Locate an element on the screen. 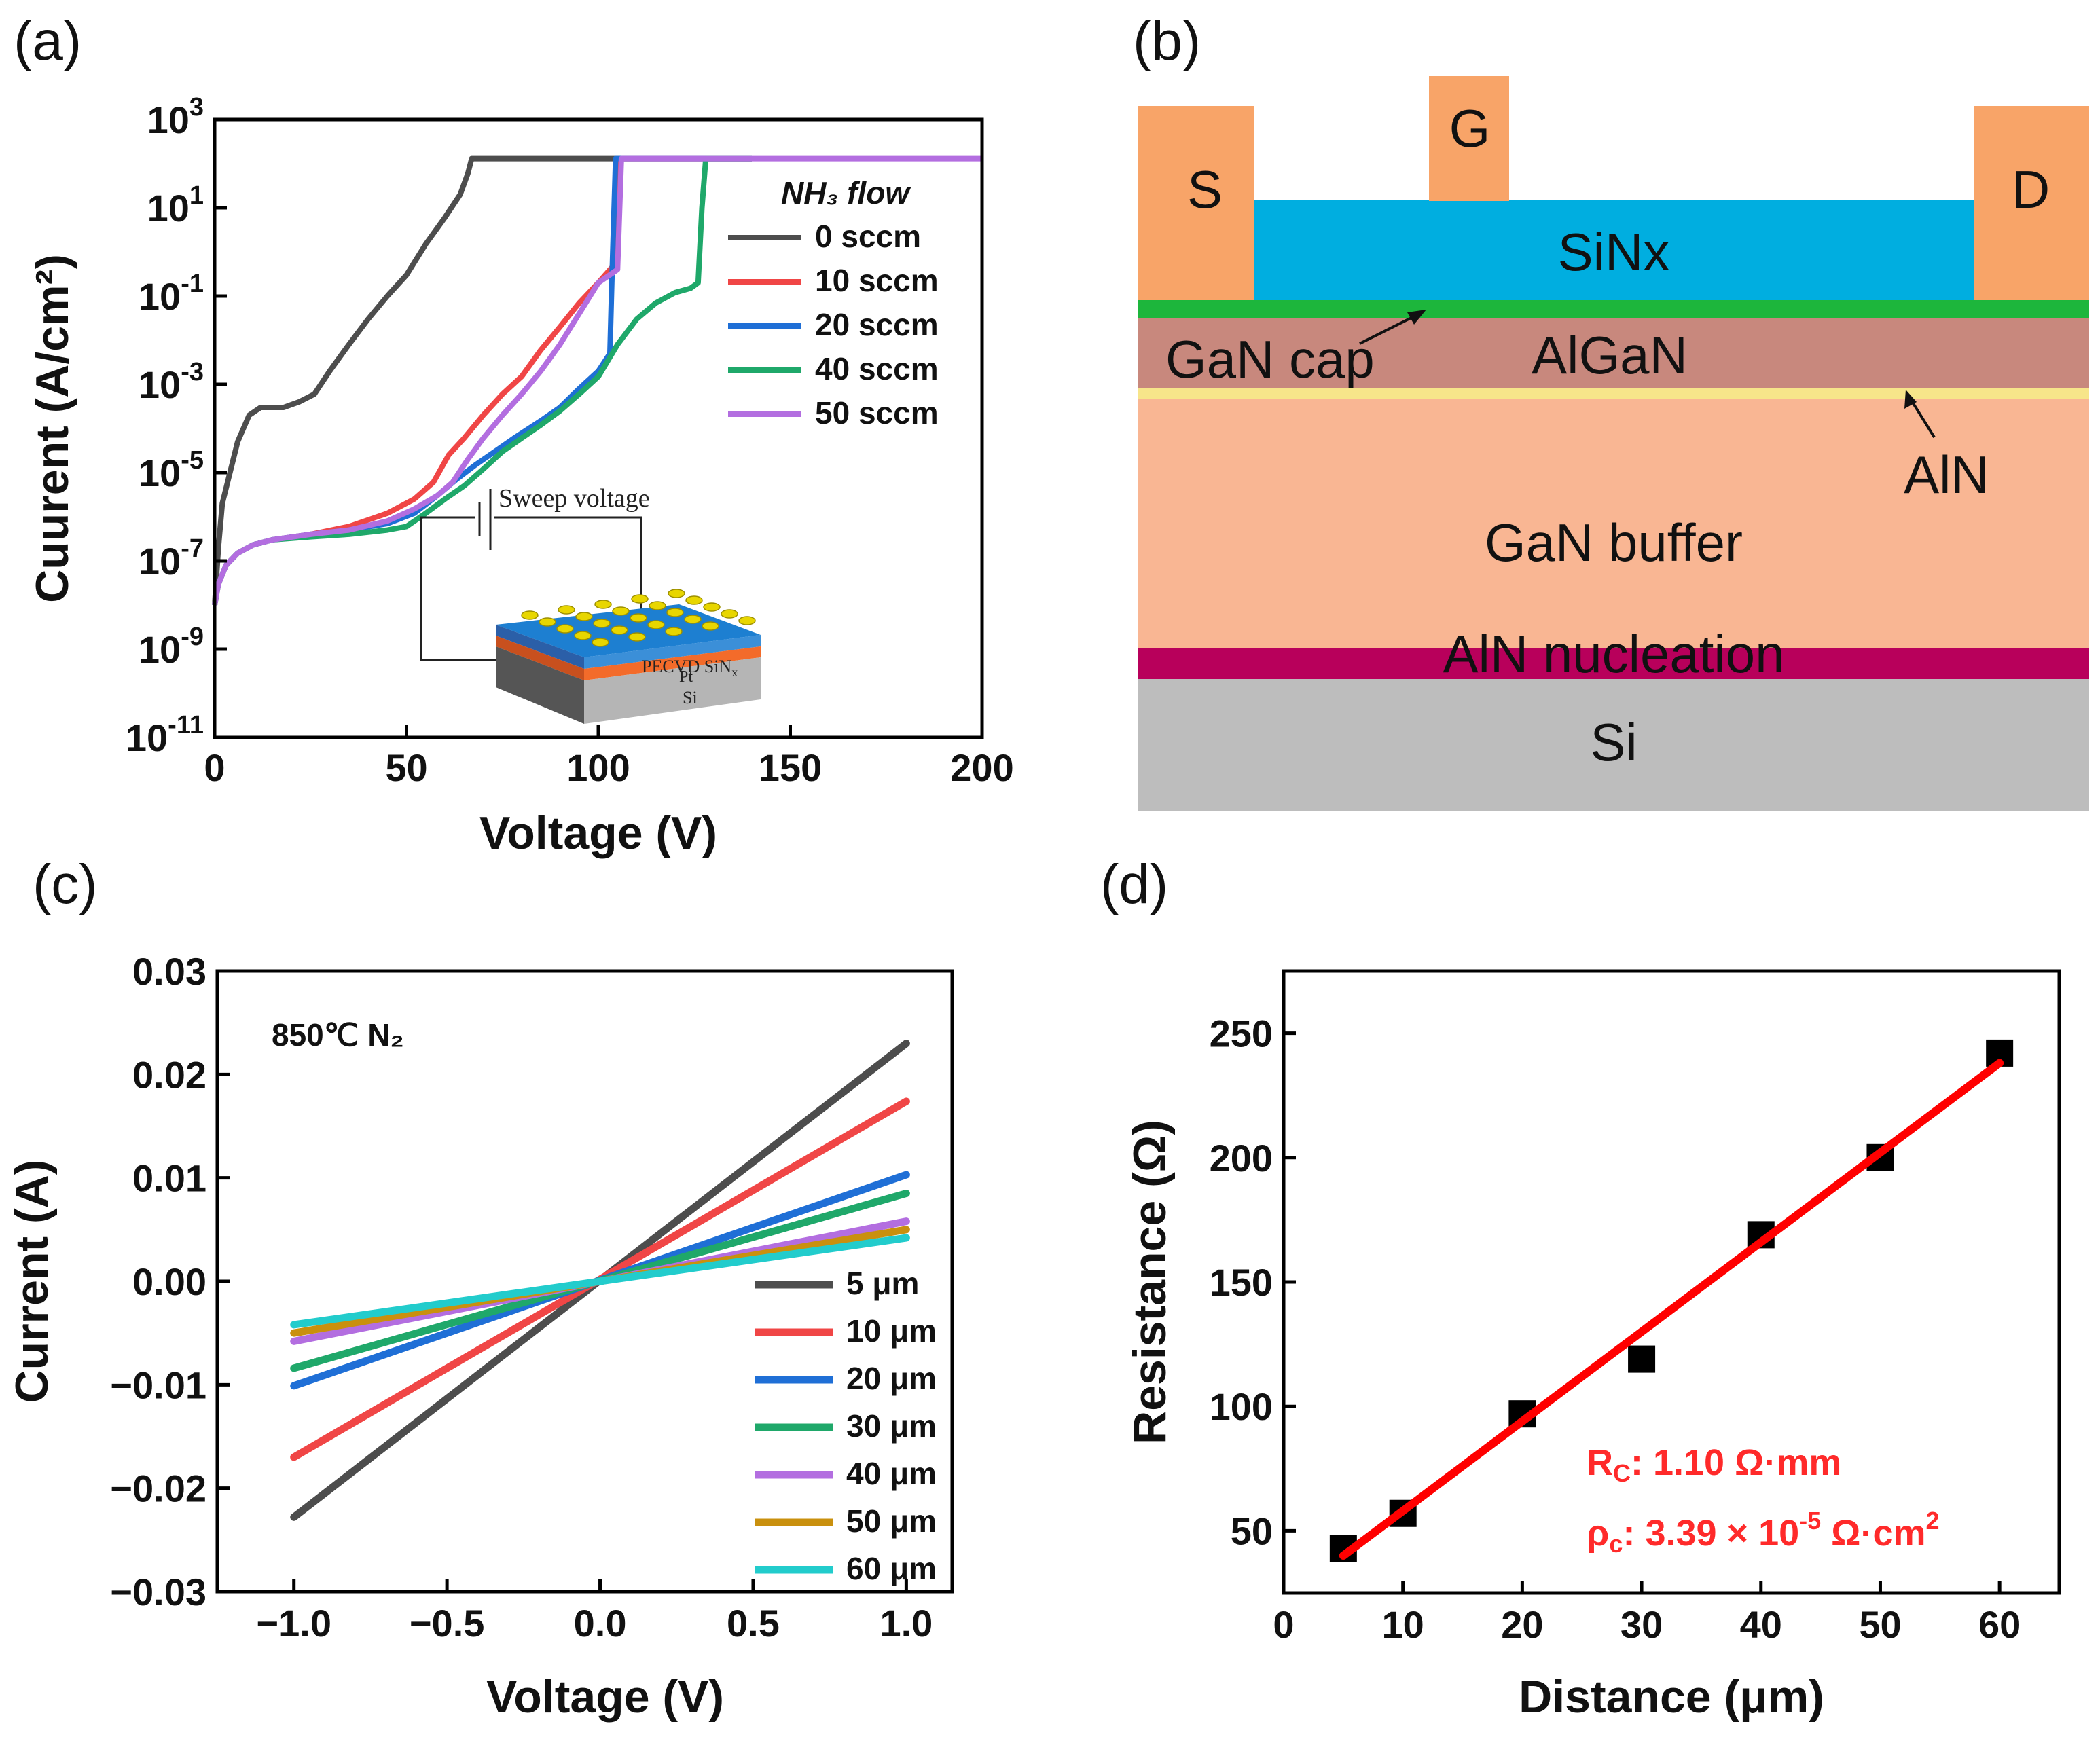 The width and height of the screenshot is (2100, 1741). panel-d-xtick-label: 30 is located at coordinates (1642, 1624).